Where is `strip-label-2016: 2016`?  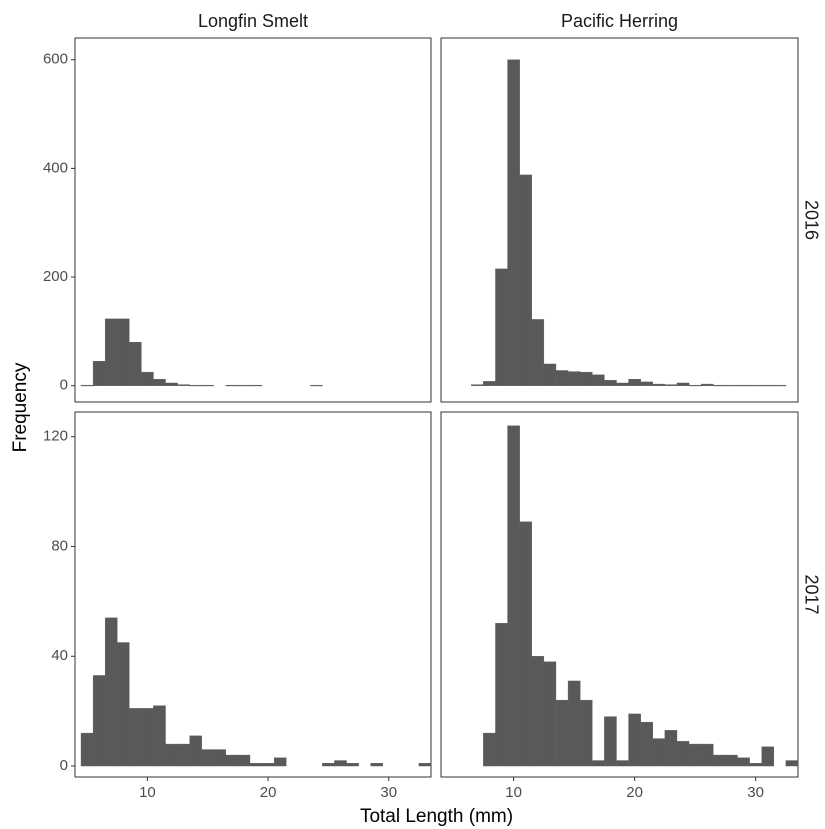 strip-label-2016: 2016 is located at coordinates (811, 220).